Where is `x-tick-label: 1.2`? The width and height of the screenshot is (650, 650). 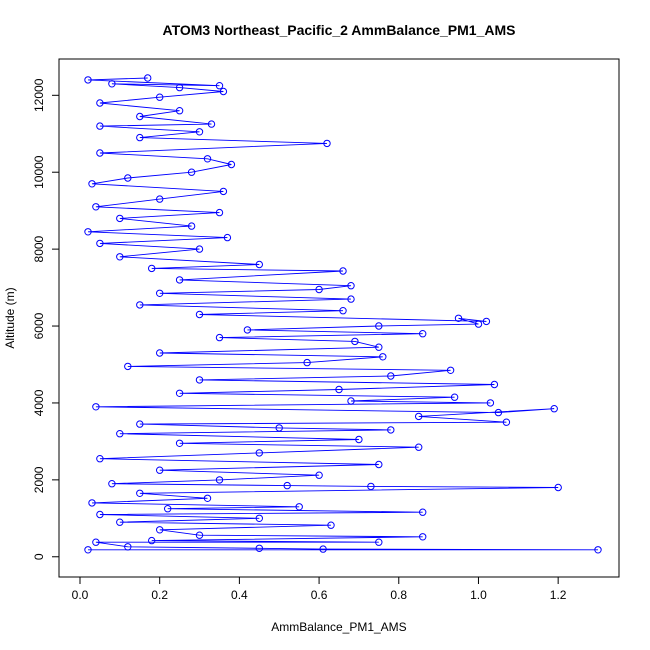
x-tick-label: 1.2 is located at coordinates (558, 595).